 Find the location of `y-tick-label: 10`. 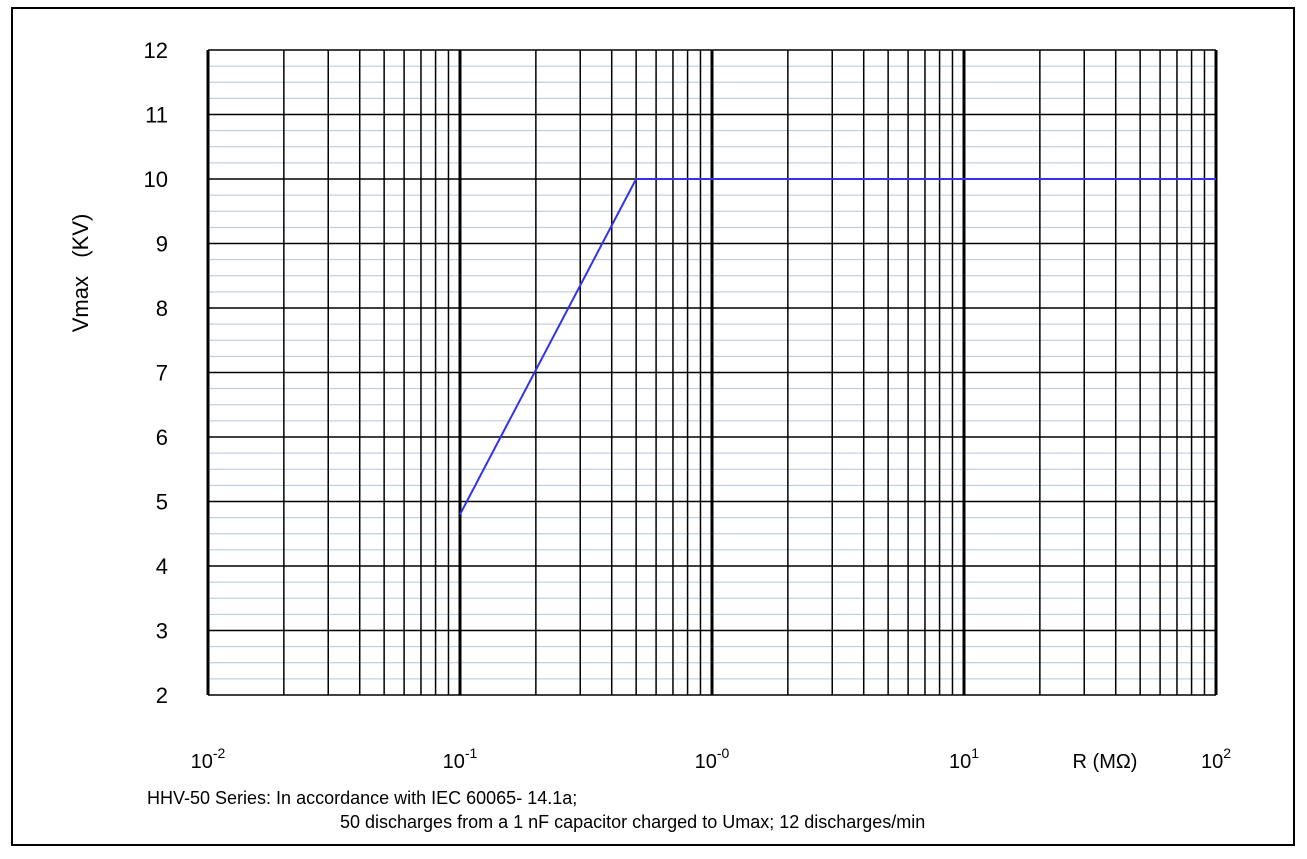

y-tick-label: 10 is located at coordinates (156, 179).